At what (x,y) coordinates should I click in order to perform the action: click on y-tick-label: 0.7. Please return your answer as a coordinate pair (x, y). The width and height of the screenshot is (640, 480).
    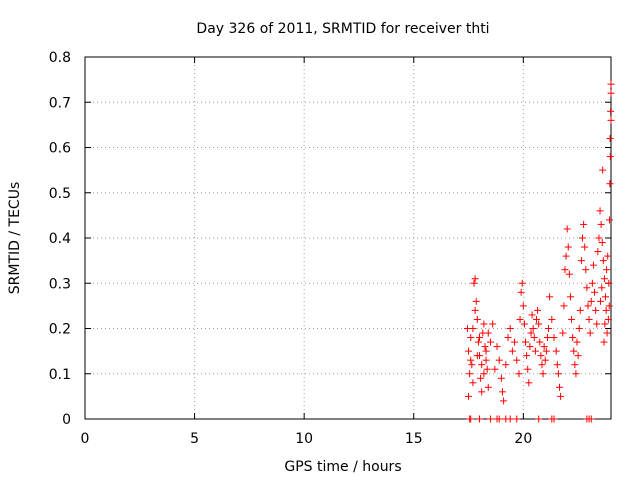
    Looking at the image, I should click on (60, 103).